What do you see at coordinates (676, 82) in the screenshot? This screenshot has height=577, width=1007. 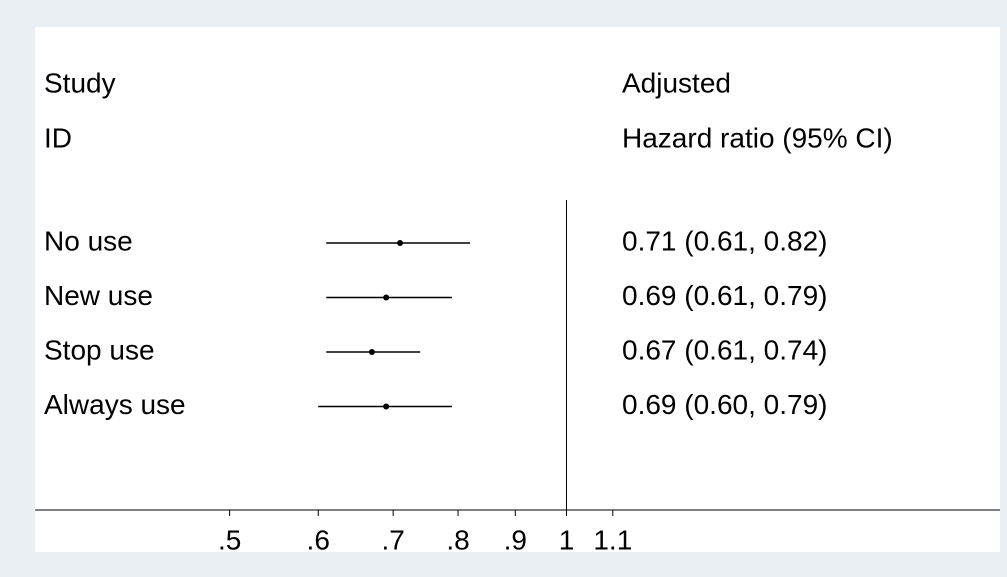 I see `column-header: Adjusted` at bounding box center [676, 82].